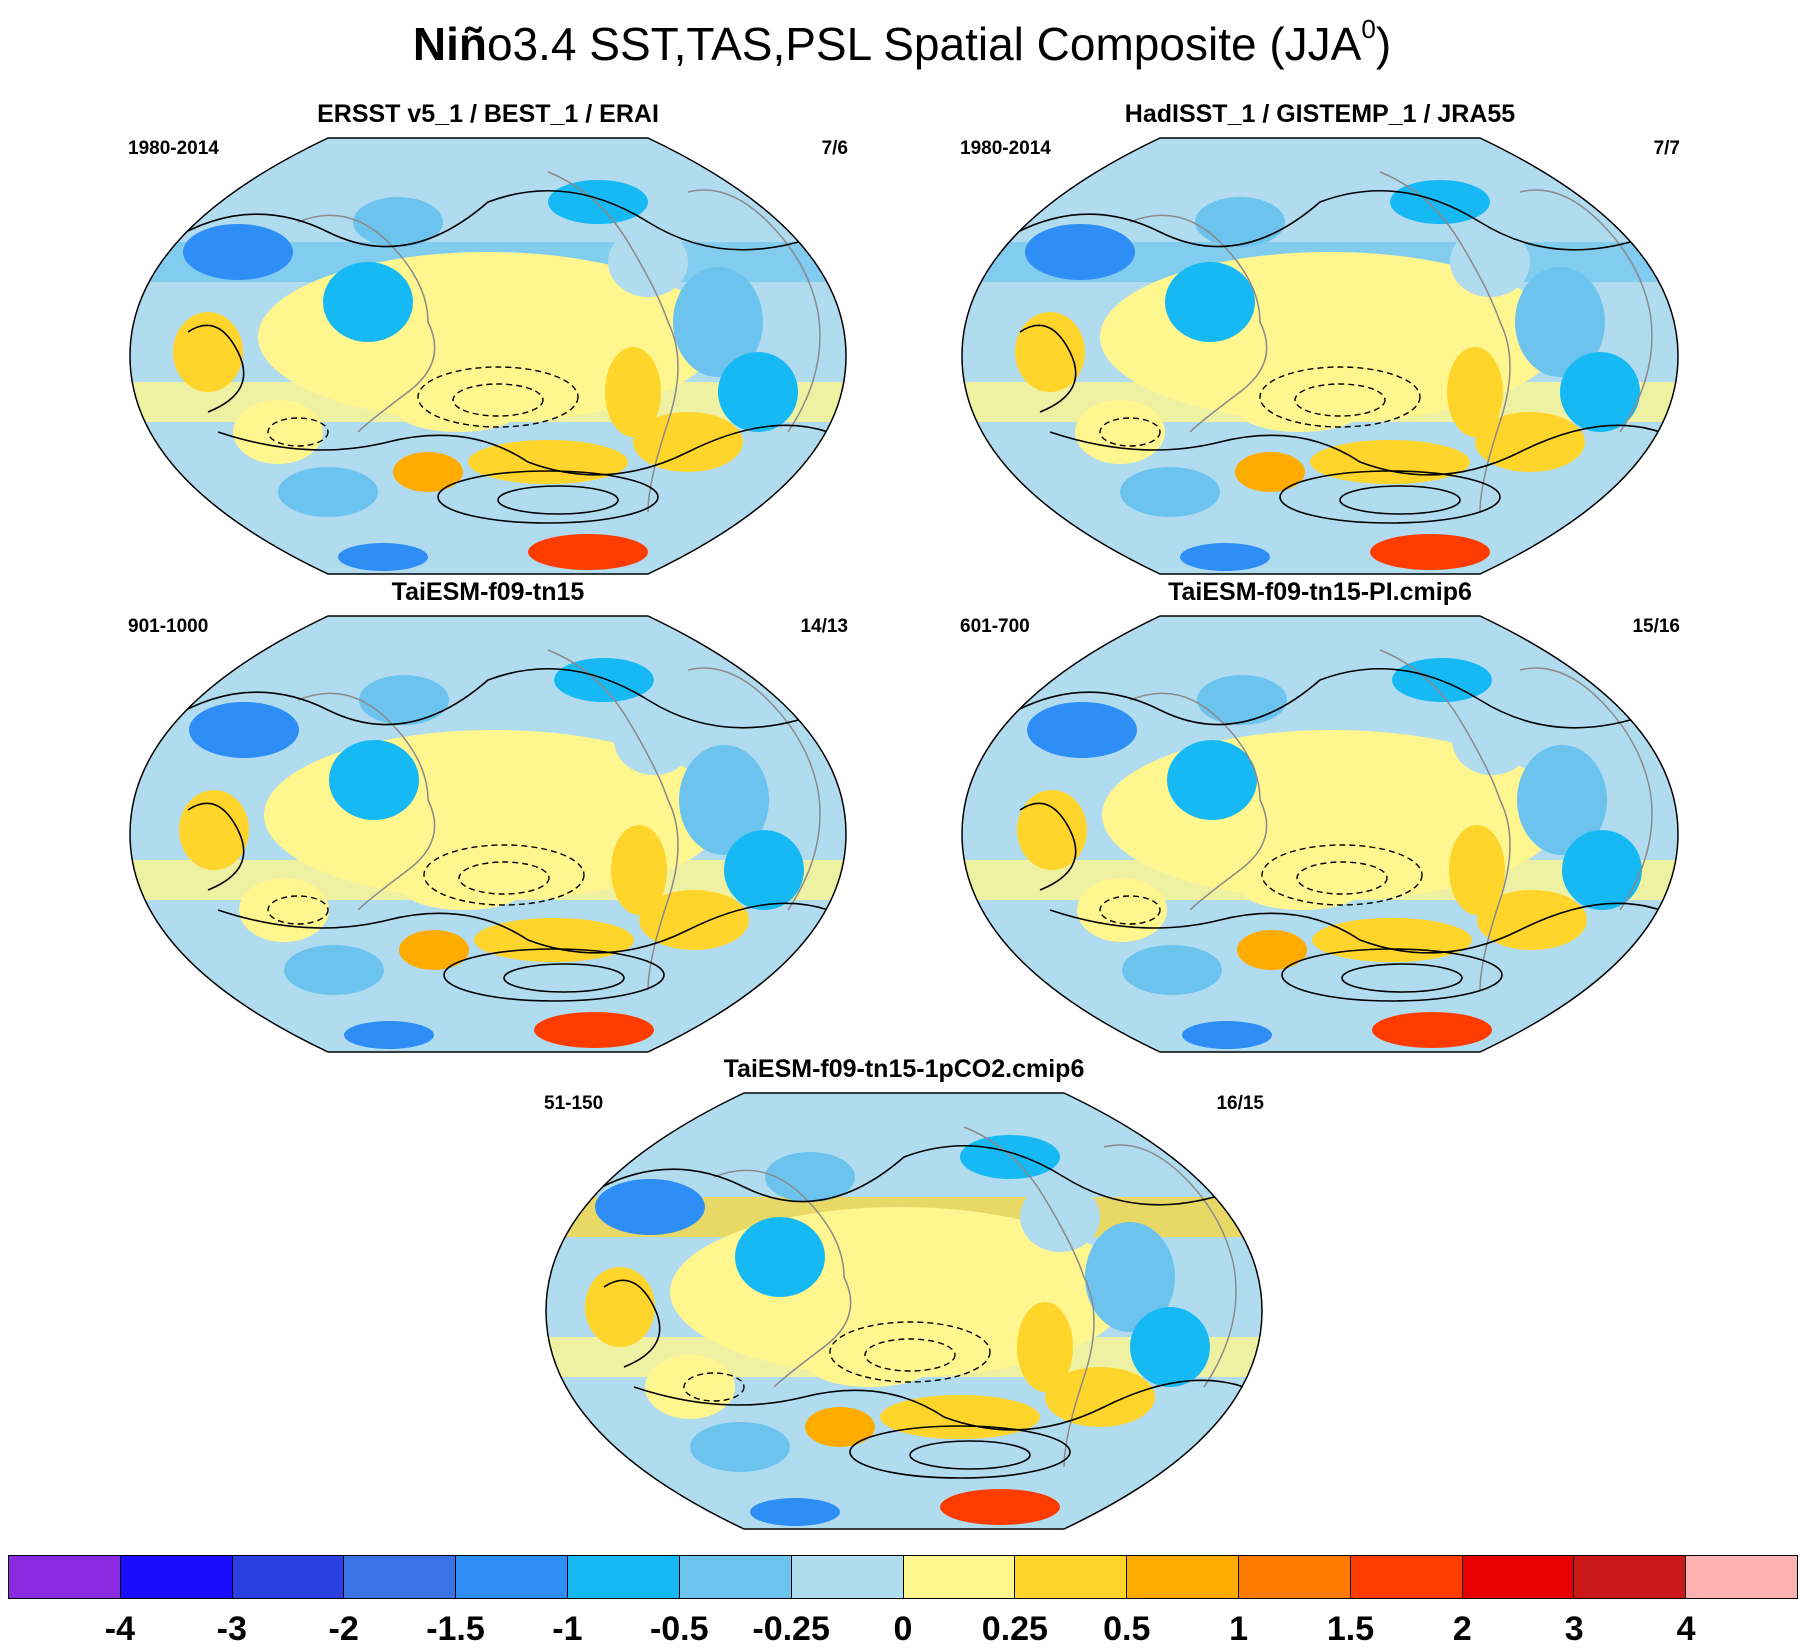 This screenshot has width=1804, height=1649. Describe the element at coordinates (488, 592) in the screenshot. I see `panel-title: TaiESM-f09-tn15` at that location.